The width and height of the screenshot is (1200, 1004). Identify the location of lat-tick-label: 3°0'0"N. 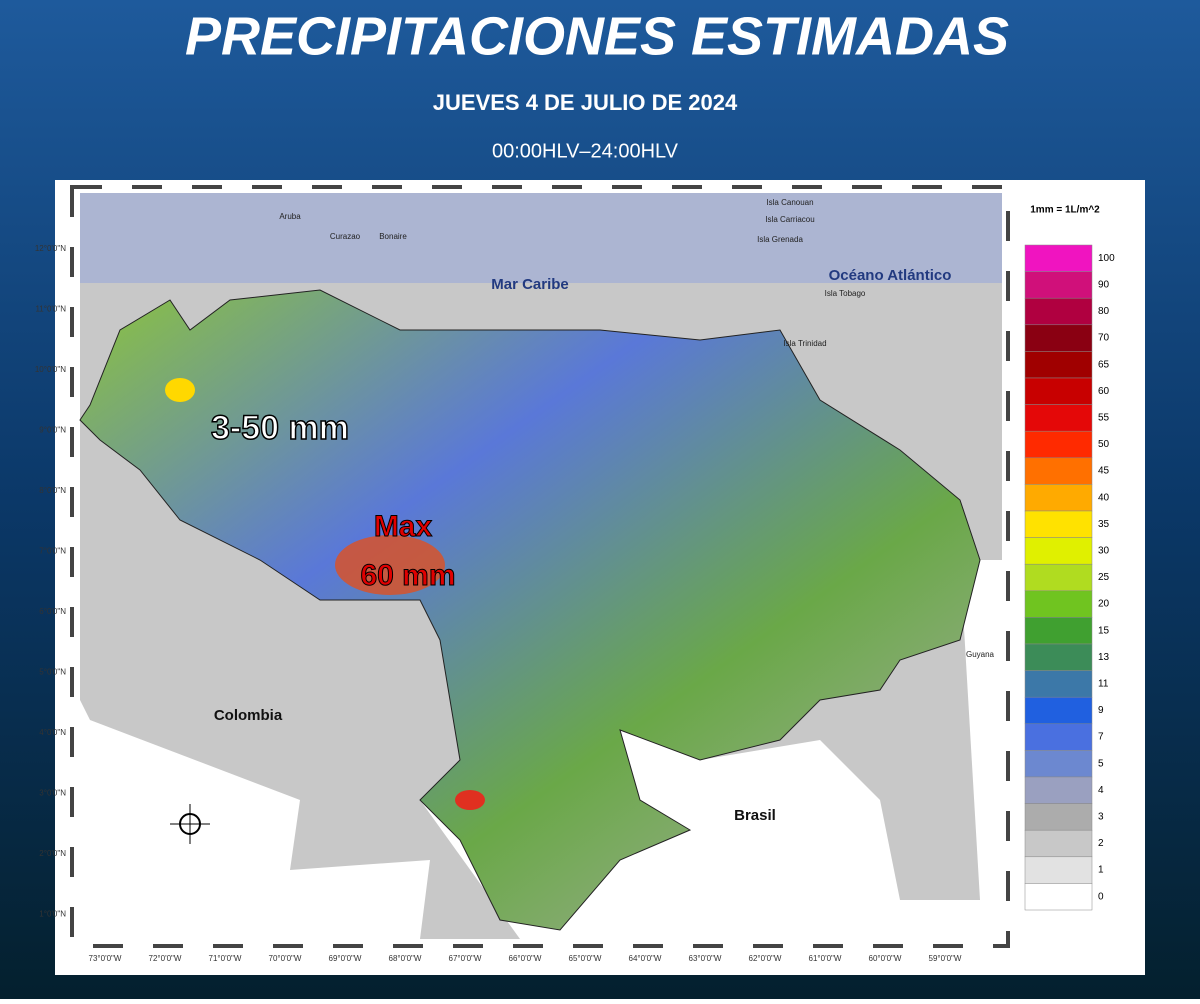
(52, 793).